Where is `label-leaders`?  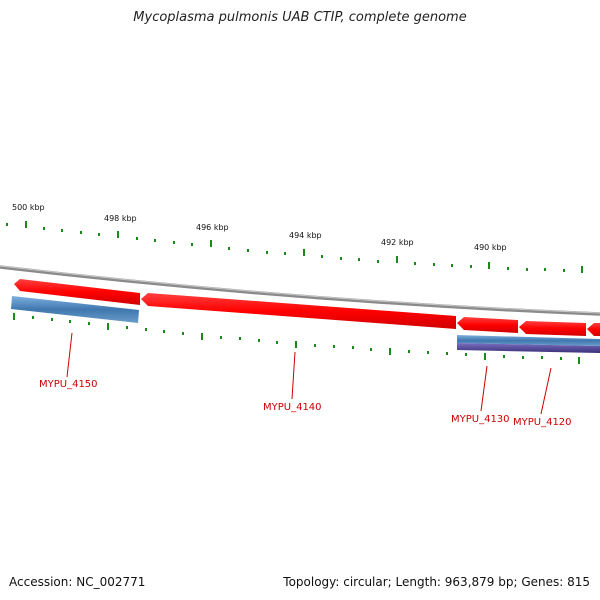 label-leaders is located at coordinates (309, 373).